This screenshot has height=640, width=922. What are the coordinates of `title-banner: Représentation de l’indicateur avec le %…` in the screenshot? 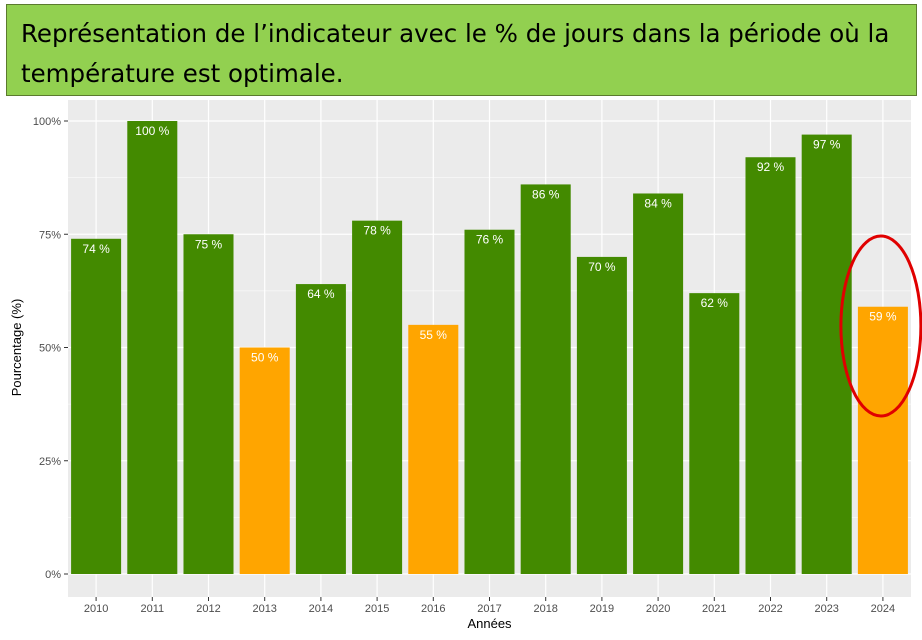 It's located at (461, 50).